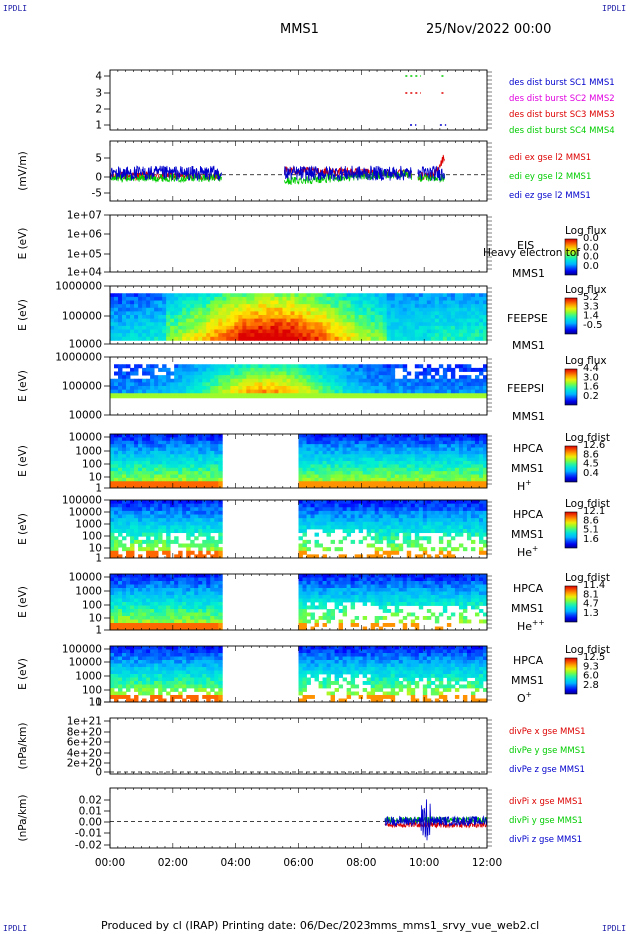 The width and height of the screenshot is (630, 934). I want to click on colorbar, so click(571, 464).